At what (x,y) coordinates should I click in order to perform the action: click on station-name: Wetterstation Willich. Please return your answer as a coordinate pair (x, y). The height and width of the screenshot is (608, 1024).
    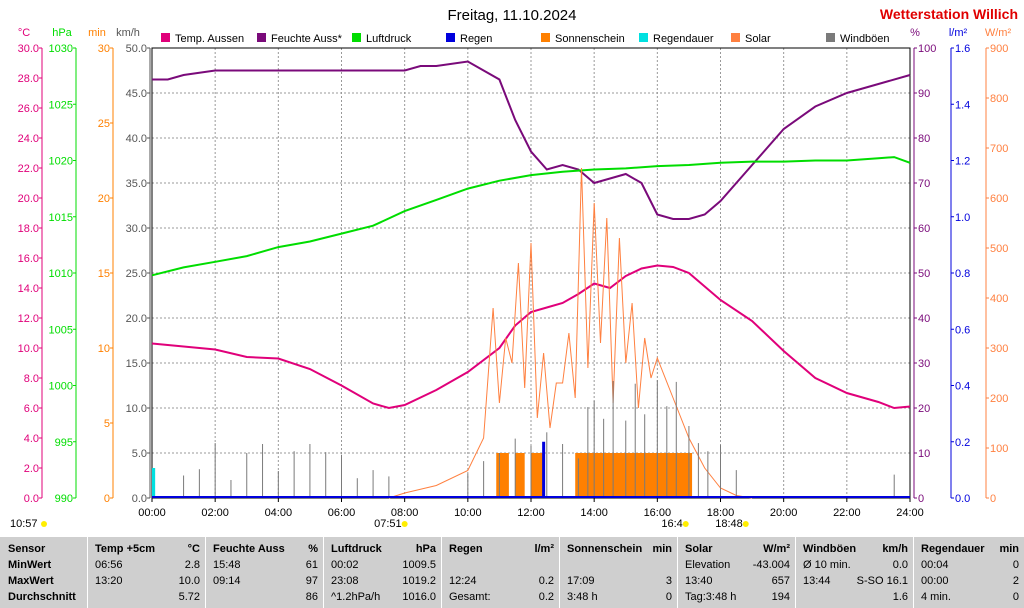
    Looking at the image, I should click on (949, 14).